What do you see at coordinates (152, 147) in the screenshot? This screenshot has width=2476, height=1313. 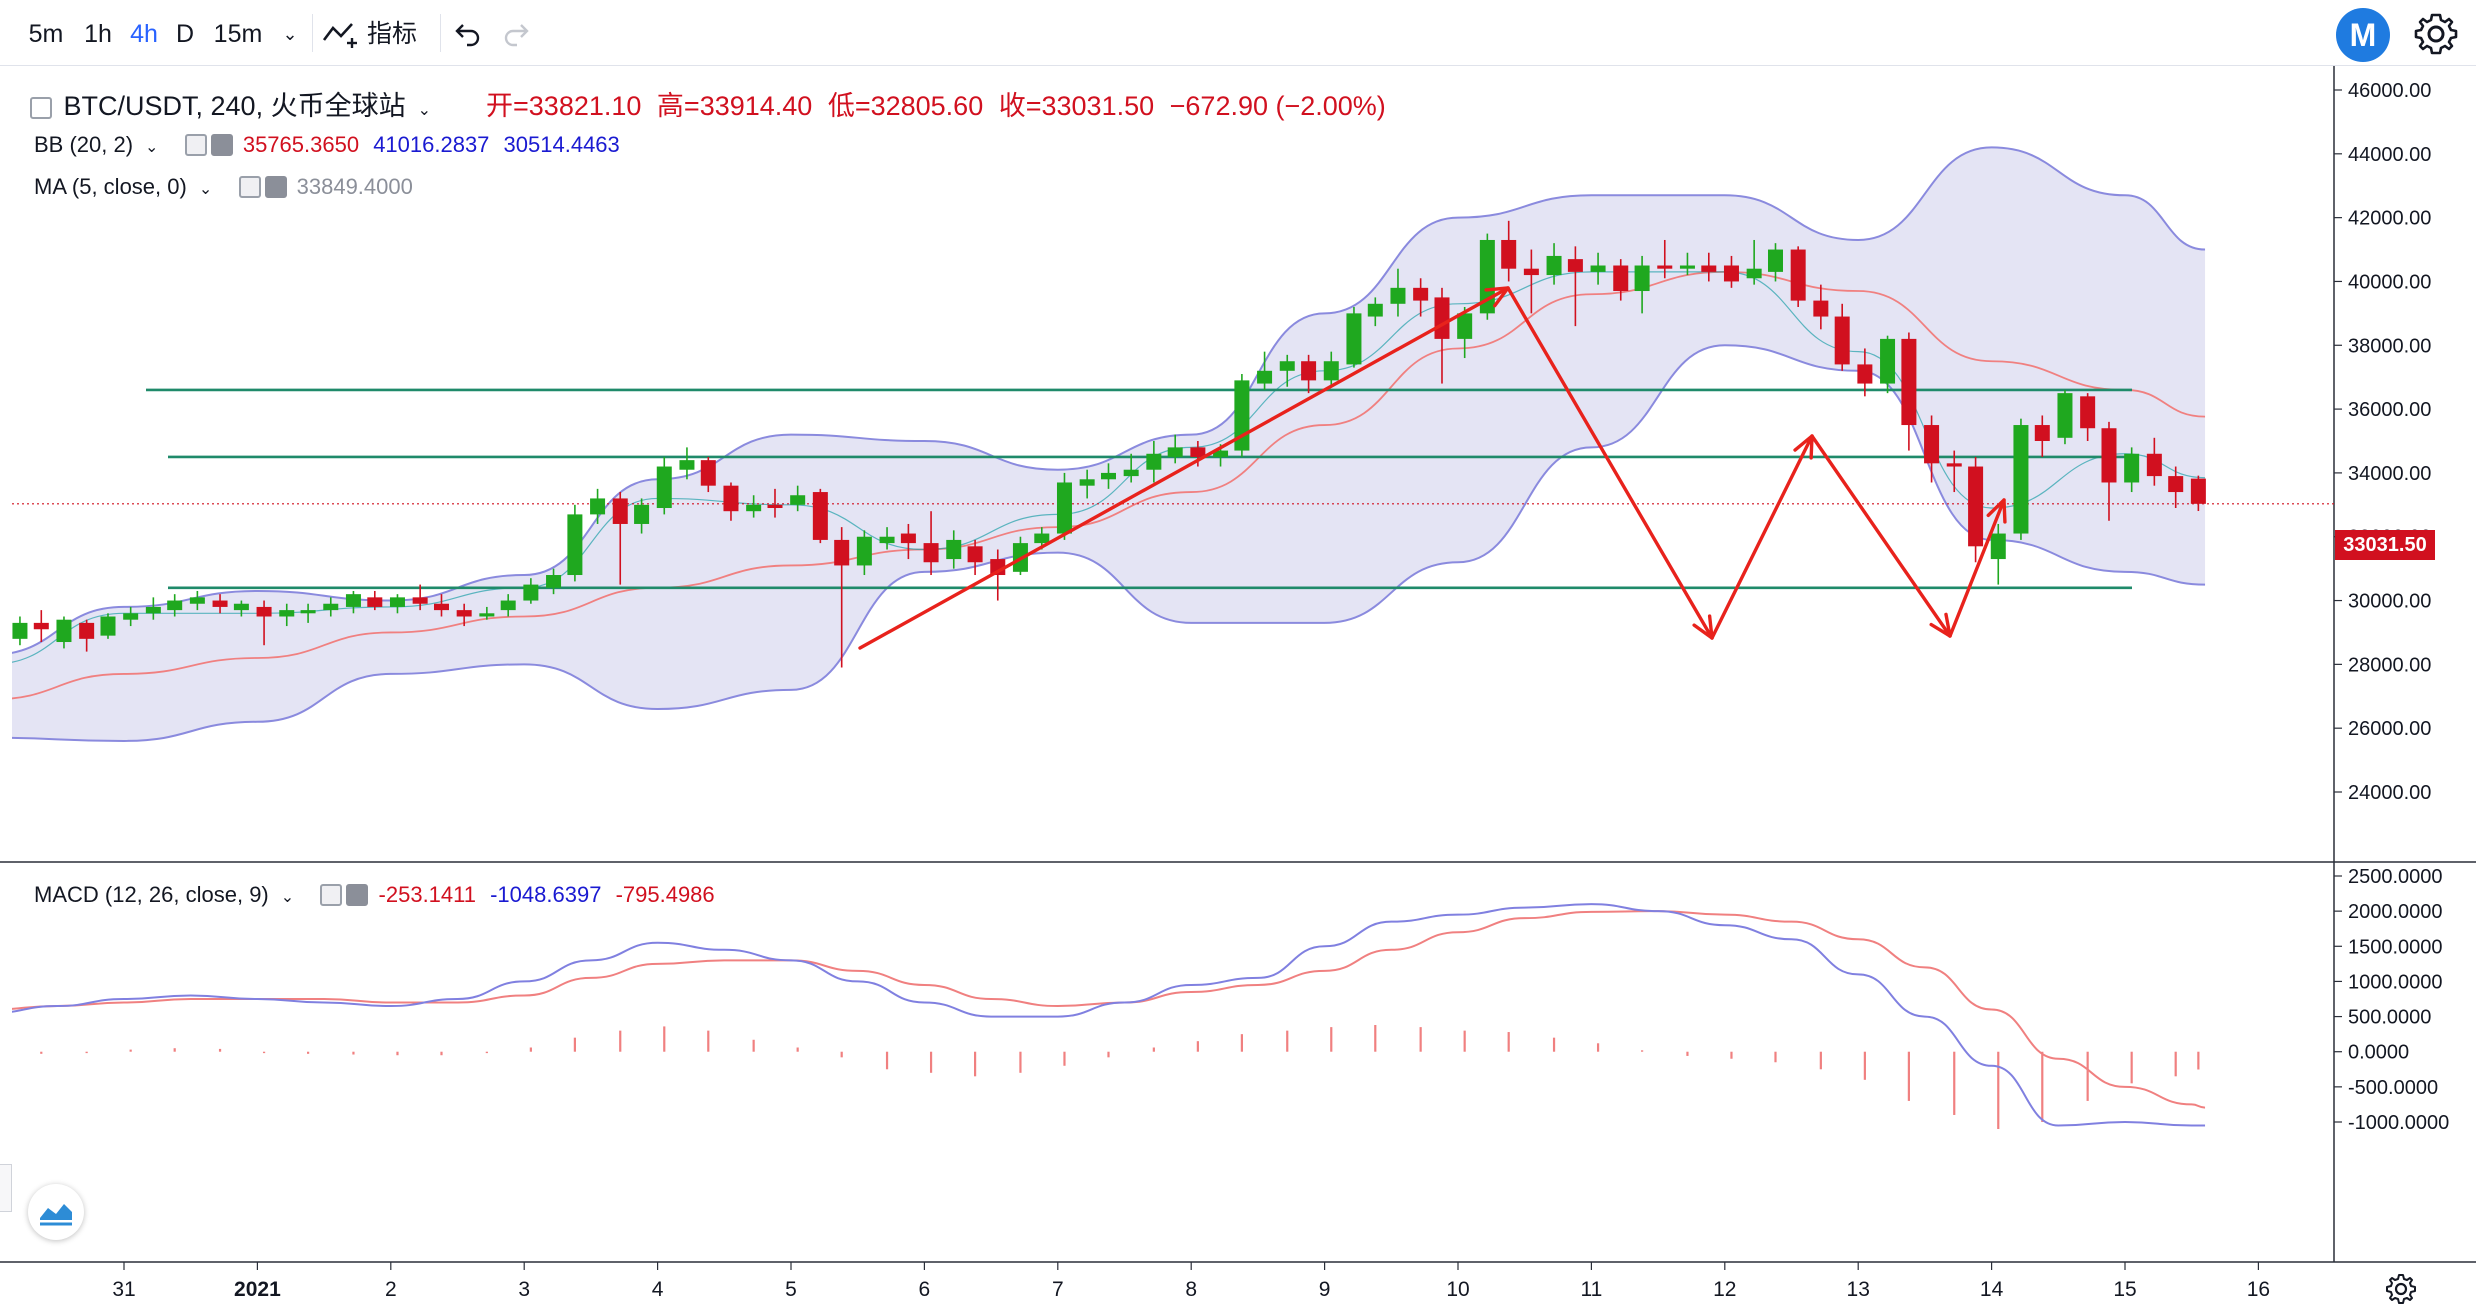 I see `bb-chevron-icon: ⌄` at bounding box center [152, 147].